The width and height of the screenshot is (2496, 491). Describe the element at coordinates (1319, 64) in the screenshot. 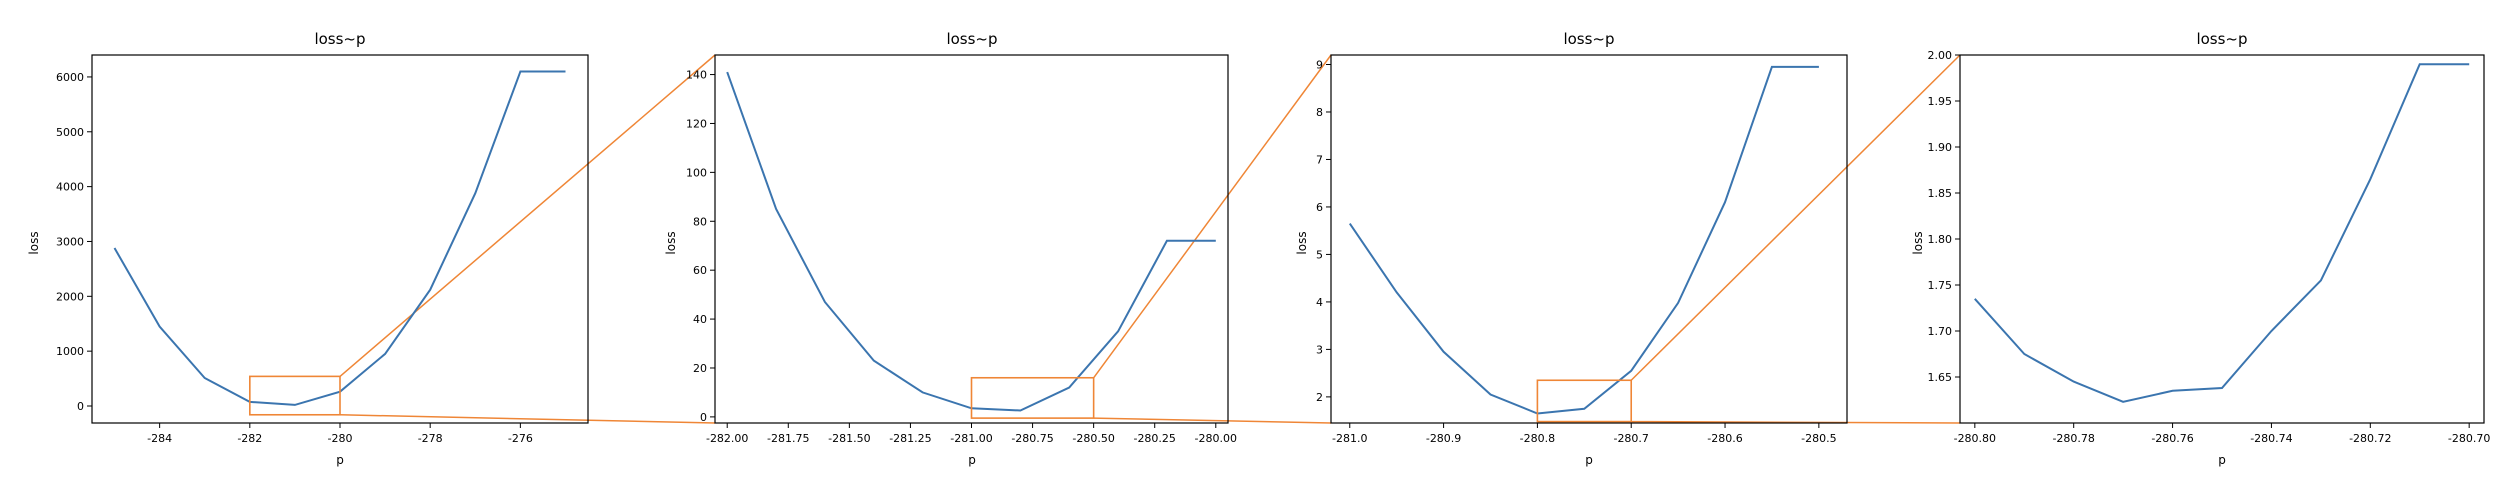

I see `y-tick-label: 9` at that location.